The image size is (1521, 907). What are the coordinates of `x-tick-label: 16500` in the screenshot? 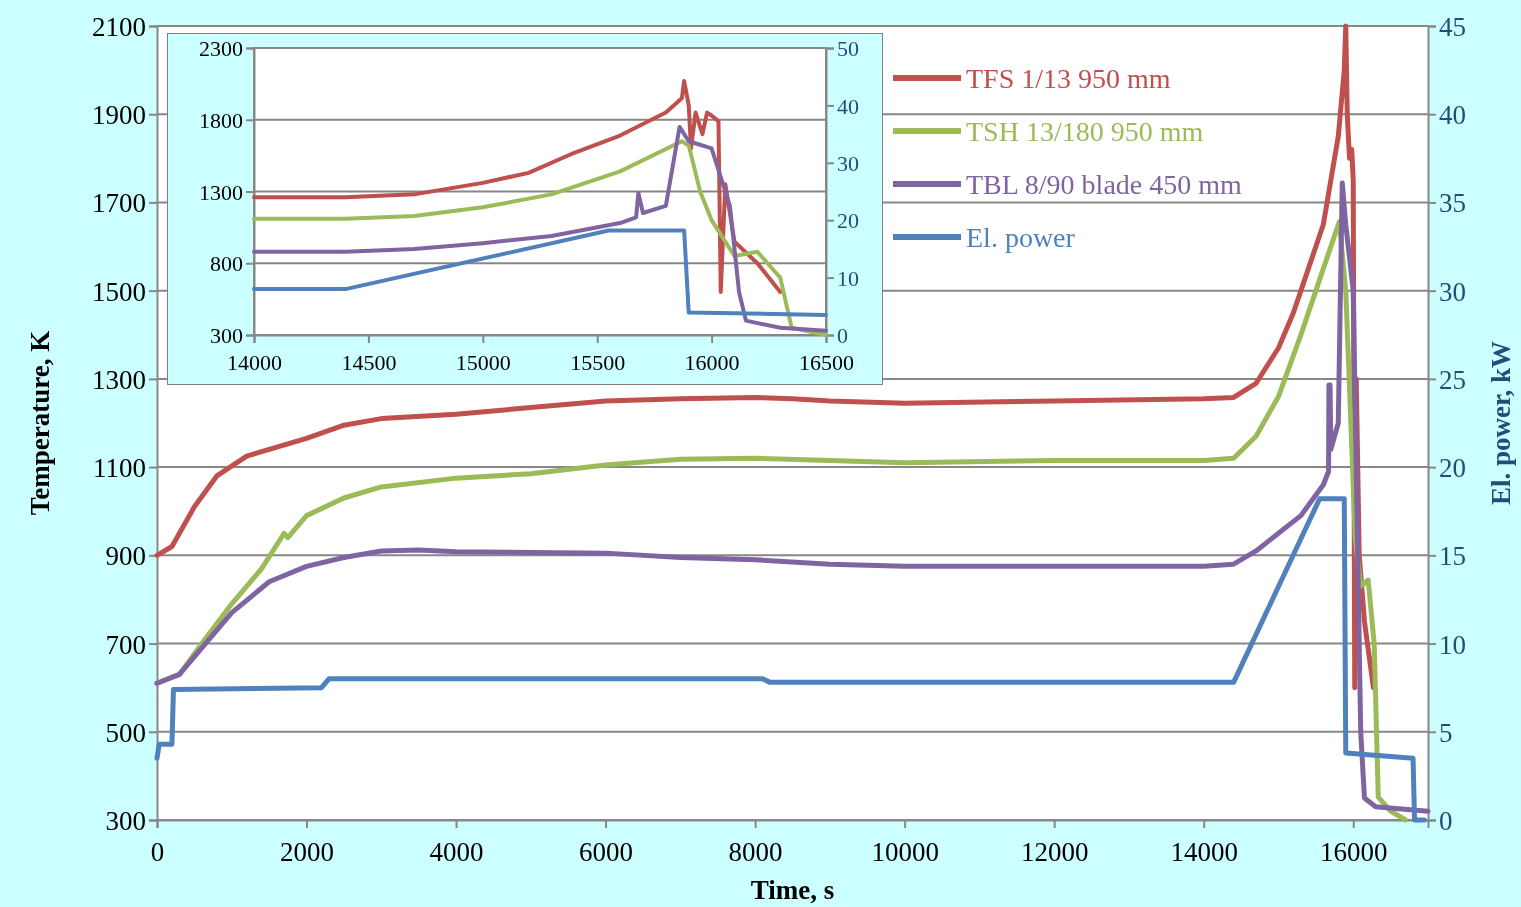 It's located at (826, 363).